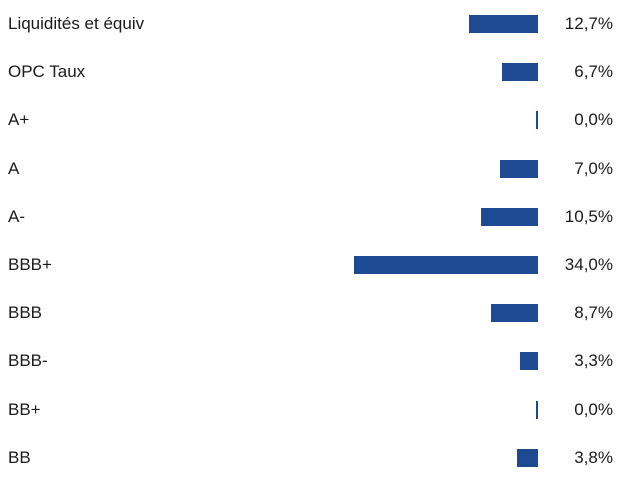  What do you see at coordinates (16, 216) in the screenshot?
I see `category-label: A-` at bounding box center [16, 216].